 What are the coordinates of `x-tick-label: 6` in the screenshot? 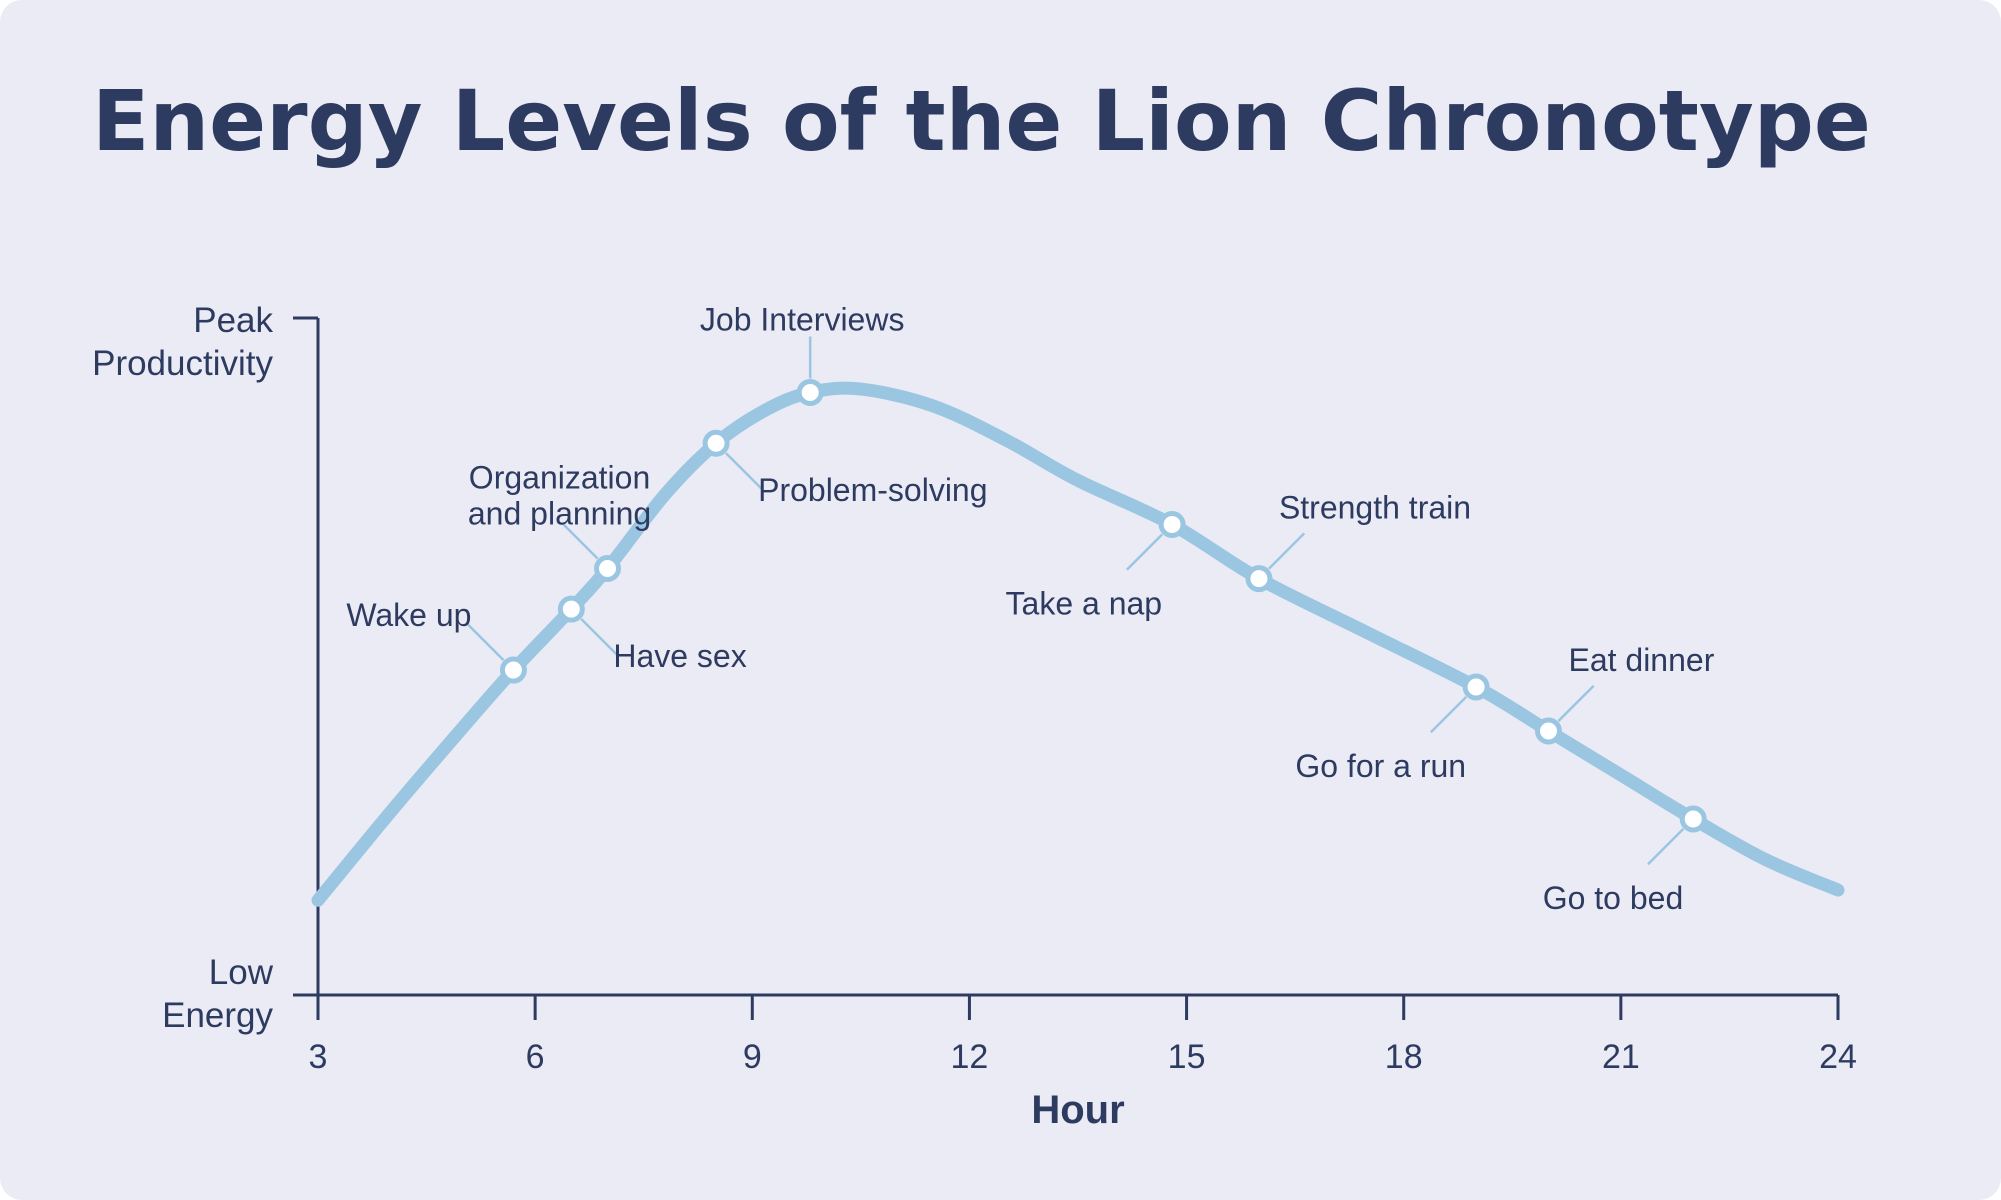 It's located at (535, 1057).